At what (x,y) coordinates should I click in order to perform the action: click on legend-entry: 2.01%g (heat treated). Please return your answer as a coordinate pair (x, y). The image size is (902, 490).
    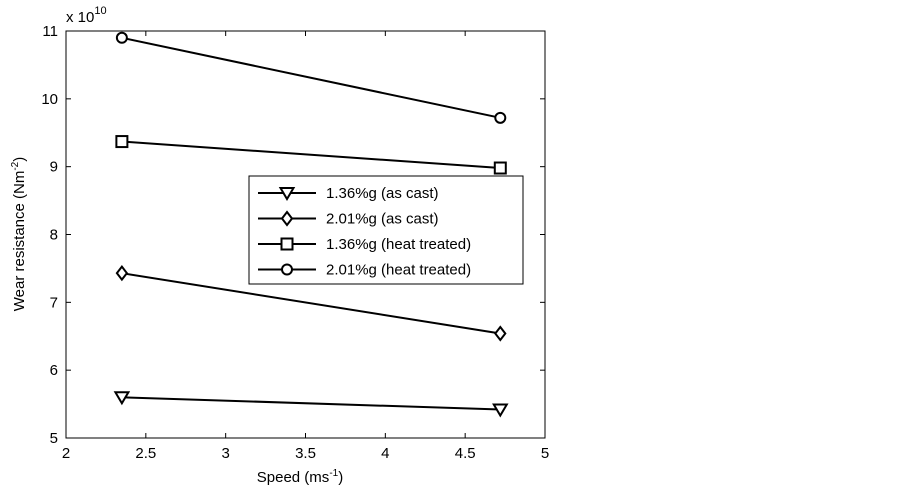
    Looking at the image, I should click on (364, 270).